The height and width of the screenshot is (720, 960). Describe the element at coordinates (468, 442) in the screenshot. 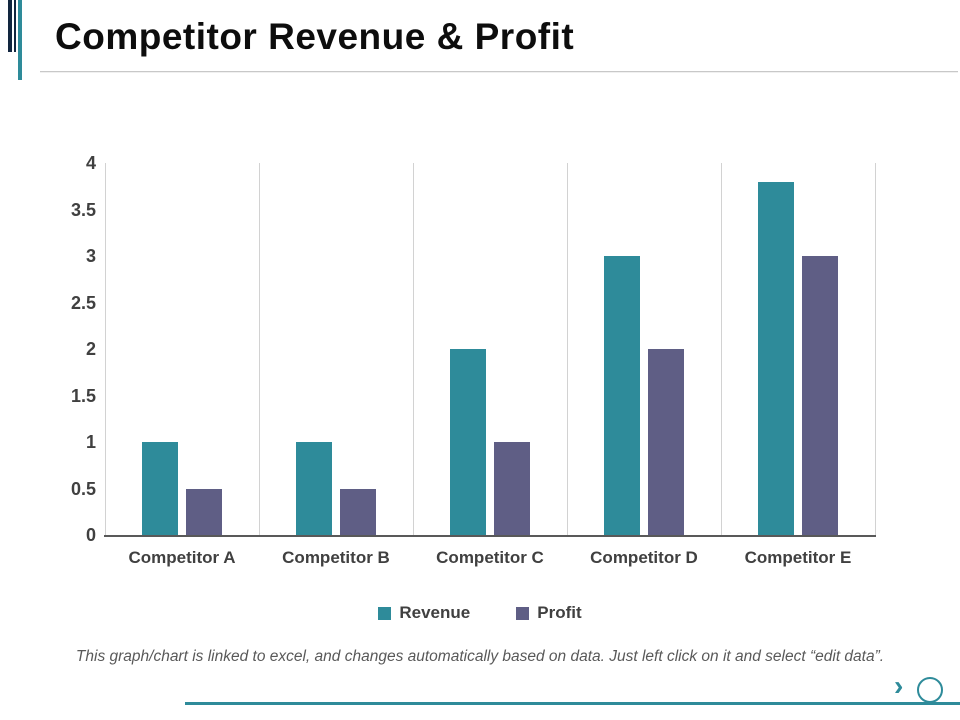

I see `bar-revenue-competitor-c` at that location.